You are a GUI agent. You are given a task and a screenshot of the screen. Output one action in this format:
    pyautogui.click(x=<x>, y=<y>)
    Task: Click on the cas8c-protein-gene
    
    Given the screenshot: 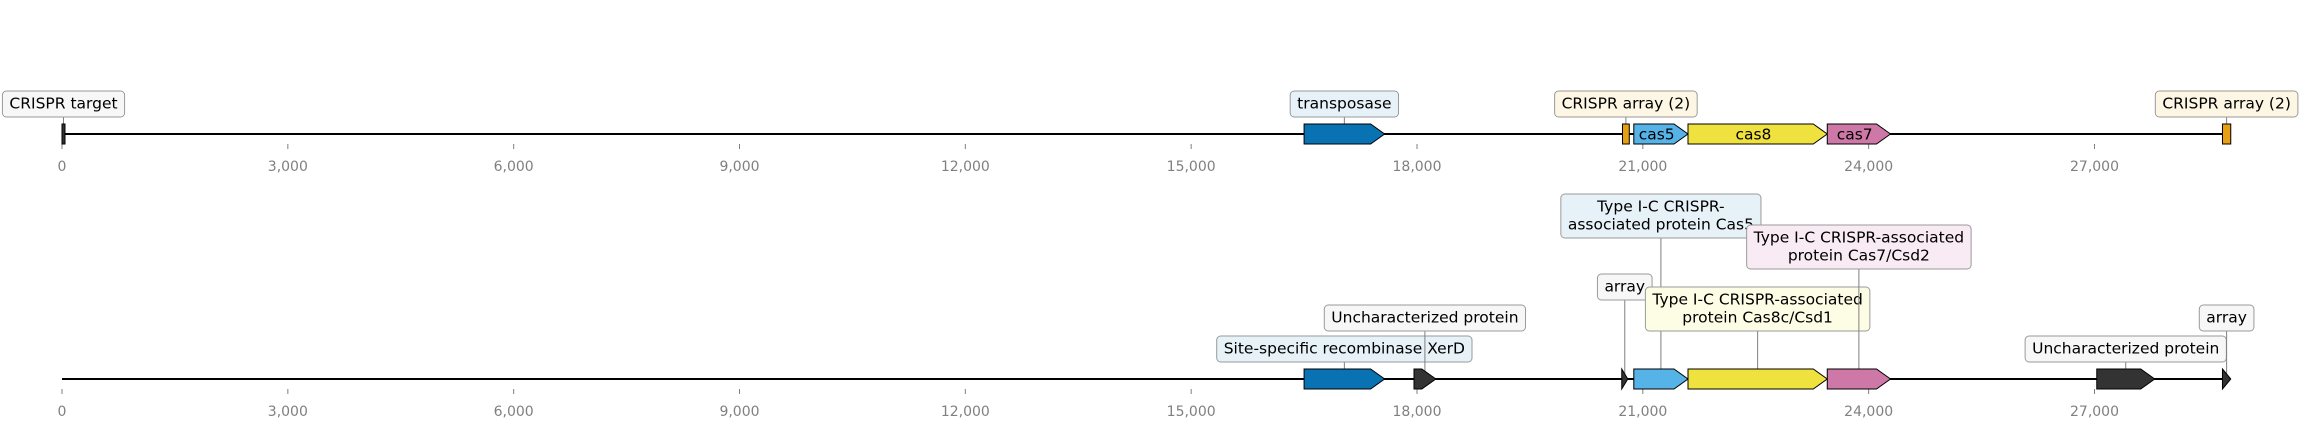 What is the action you would take?
    pyautogui.click(x=1758, y=379)
    